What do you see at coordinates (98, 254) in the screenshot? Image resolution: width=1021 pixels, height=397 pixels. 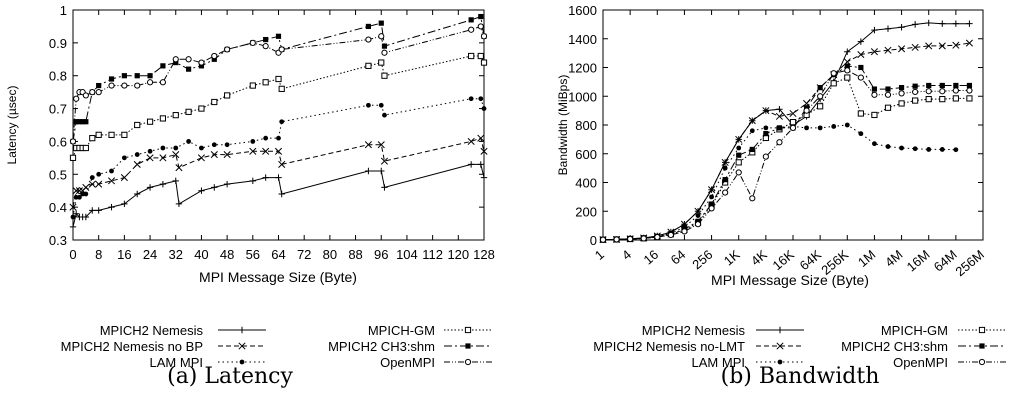 I see `x-tick-label: 8` at bounding box center [98, 254].